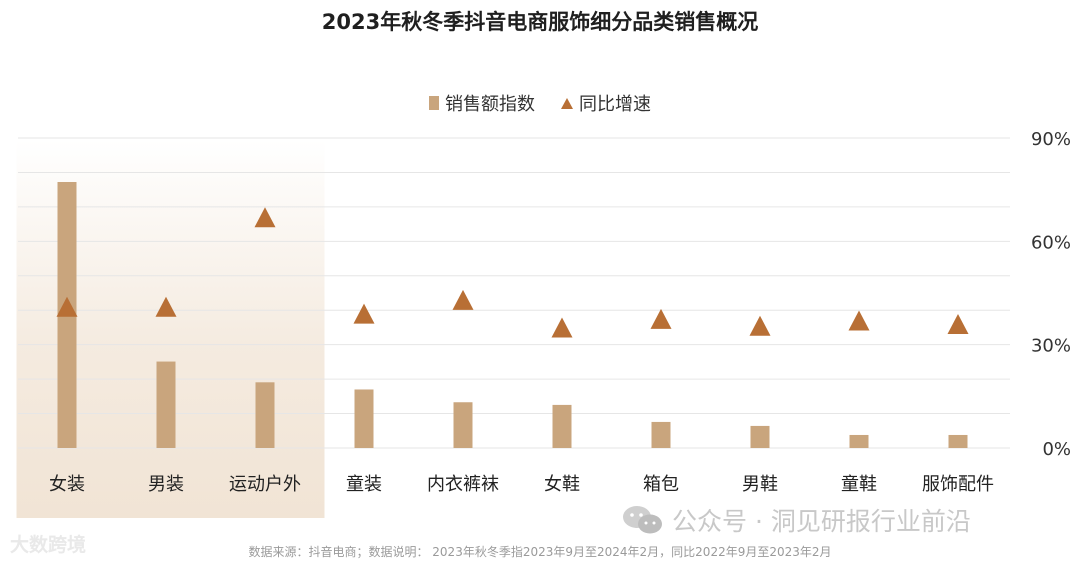 The height and width of the screenshot is (564, 1080). Describe the element at coordinates (540, 22) in the screenshot. I see `chart-title: 2023年秋冬季抖音电商服饰细分品类销售概况` at that location.